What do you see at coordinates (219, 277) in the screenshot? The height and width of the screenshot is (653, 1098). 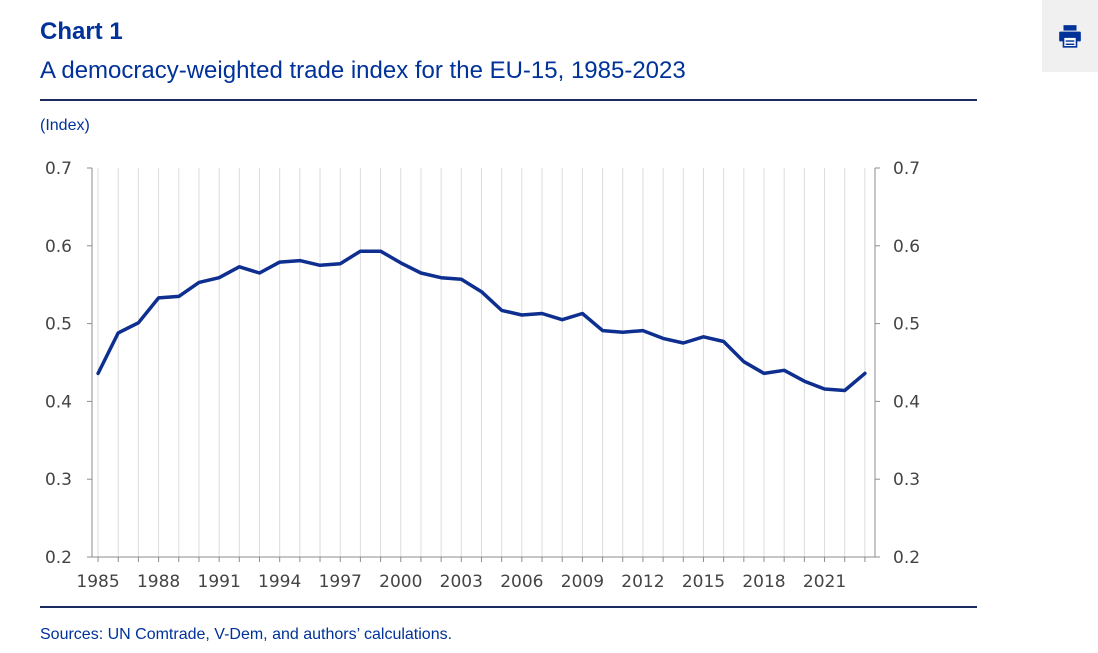 I see `data-point-1991` at bounding box center [219, 277].